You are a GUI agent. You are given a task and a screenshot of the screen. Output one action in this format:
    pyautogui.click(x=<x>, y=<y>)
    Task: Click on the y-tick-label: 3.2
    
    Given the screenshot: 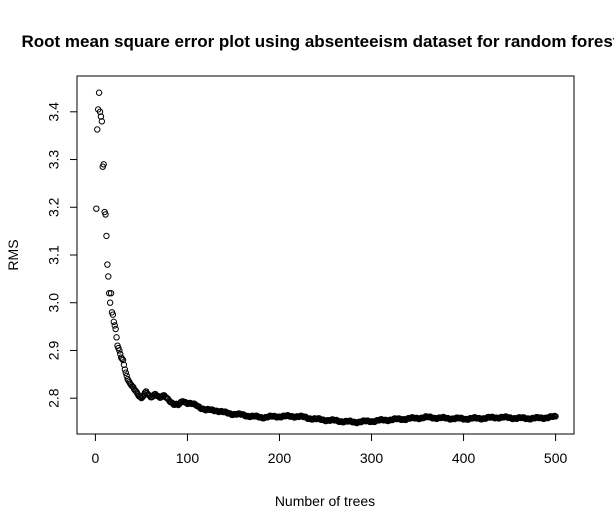 What is the action you would take?
    pyautogui.click(x=54, y=207)
    